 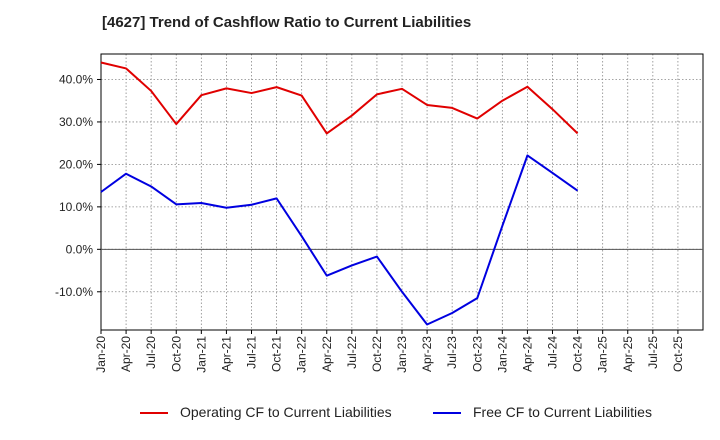 I want to click on legend-item-free-cf: Free CF to Current Liabilities, so click(x=542, y=412).